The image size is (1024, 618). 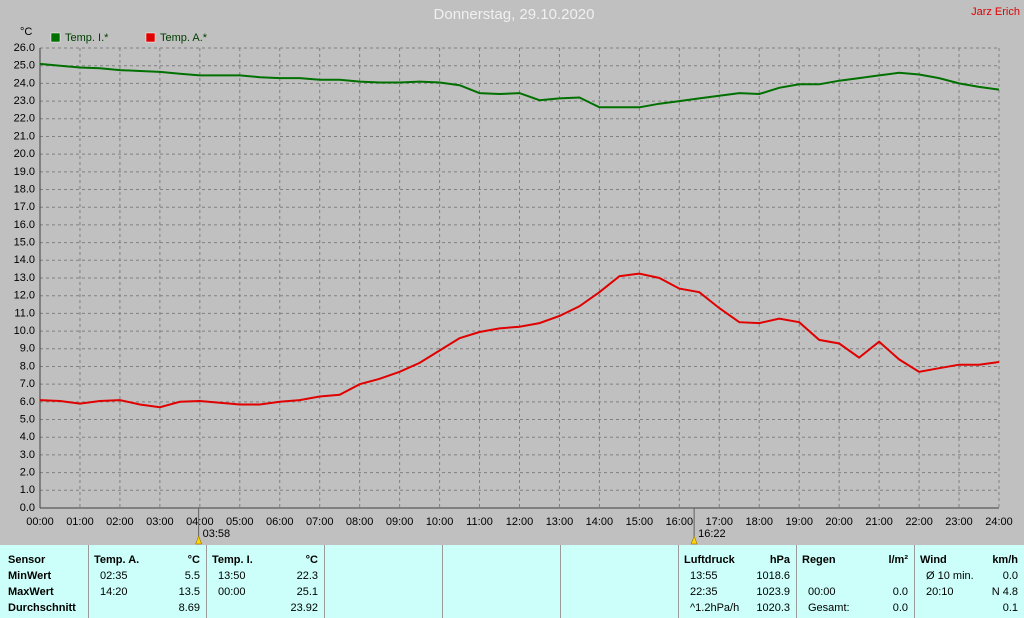 What do you see at coordinates (773, 592) in the screenshot?
I see `stats-cell: 1023.9` at bounding box center [773, 592].